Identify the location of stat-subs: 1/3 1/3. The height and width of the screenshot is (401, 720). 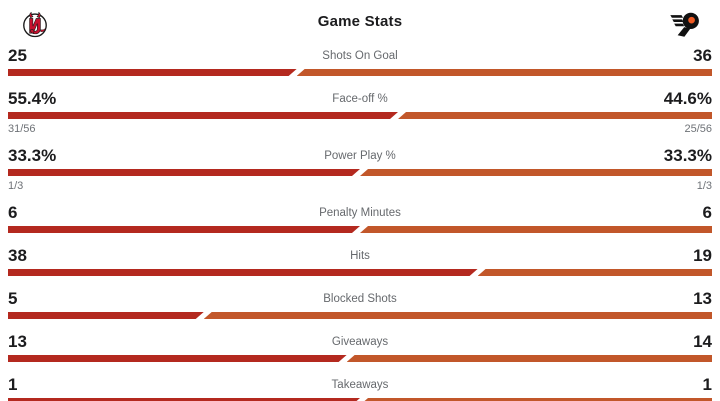
(360, 186).